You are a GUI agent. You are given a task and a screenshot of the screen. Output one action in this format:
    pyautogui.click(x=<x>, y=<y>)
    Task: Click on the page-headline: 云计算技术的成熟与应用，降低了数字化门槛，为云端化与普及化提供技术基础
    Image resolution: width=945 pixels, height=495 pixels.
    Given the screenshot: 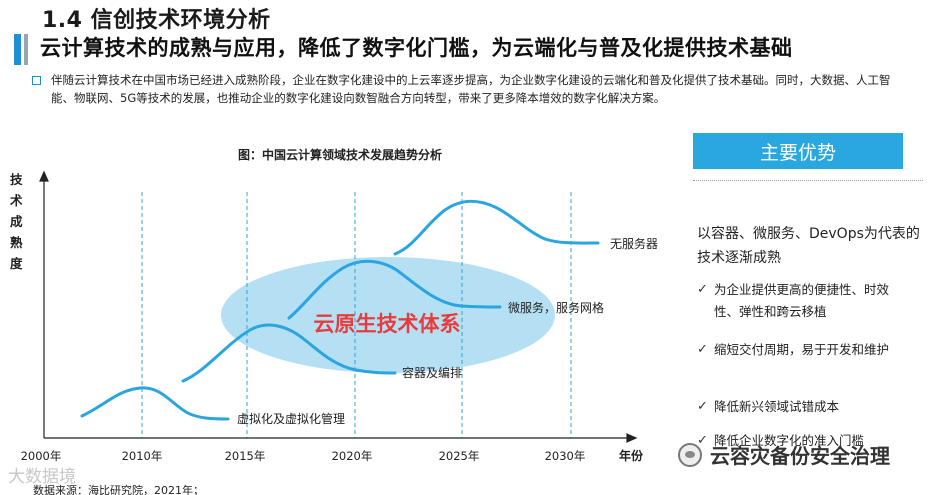 What is the action you would take?
    pyautogui.click(x=416, y=48)
    